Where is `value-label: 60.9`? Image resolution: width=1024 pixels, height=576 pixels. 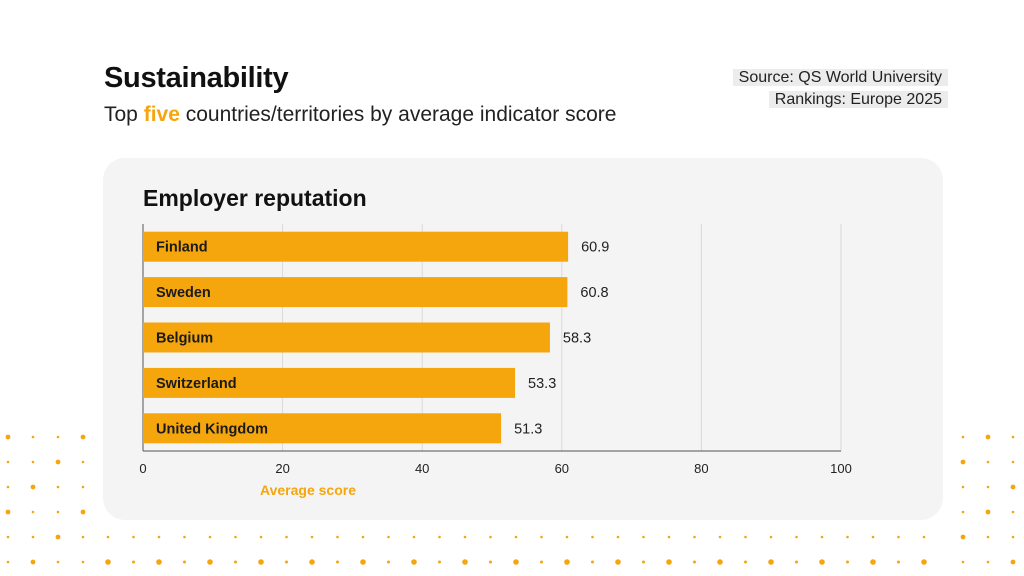
value-label: 60.9 is located at coordinates (595, 248).